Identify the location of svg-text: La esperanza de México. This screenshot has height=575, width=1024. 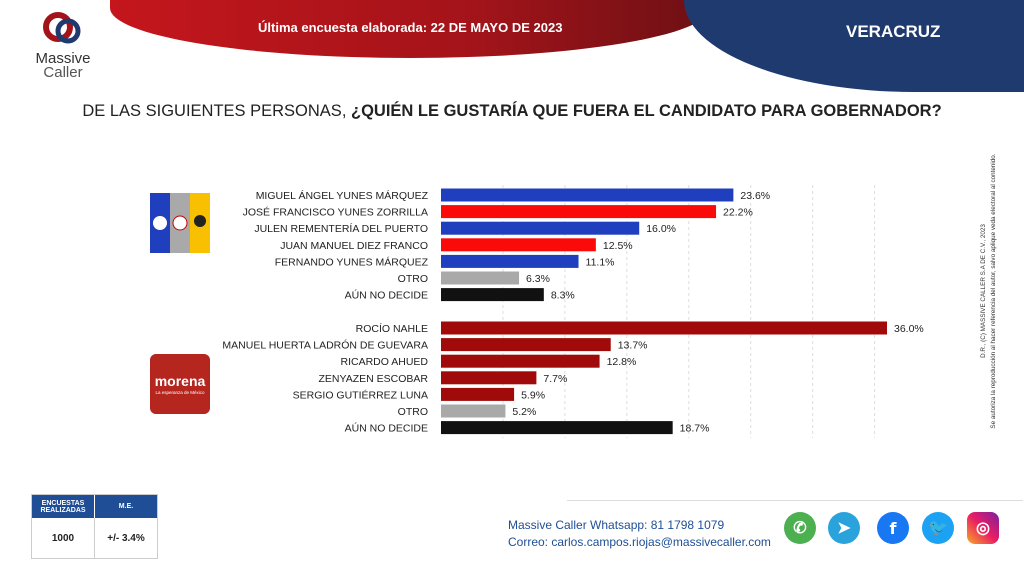
(180, 392).